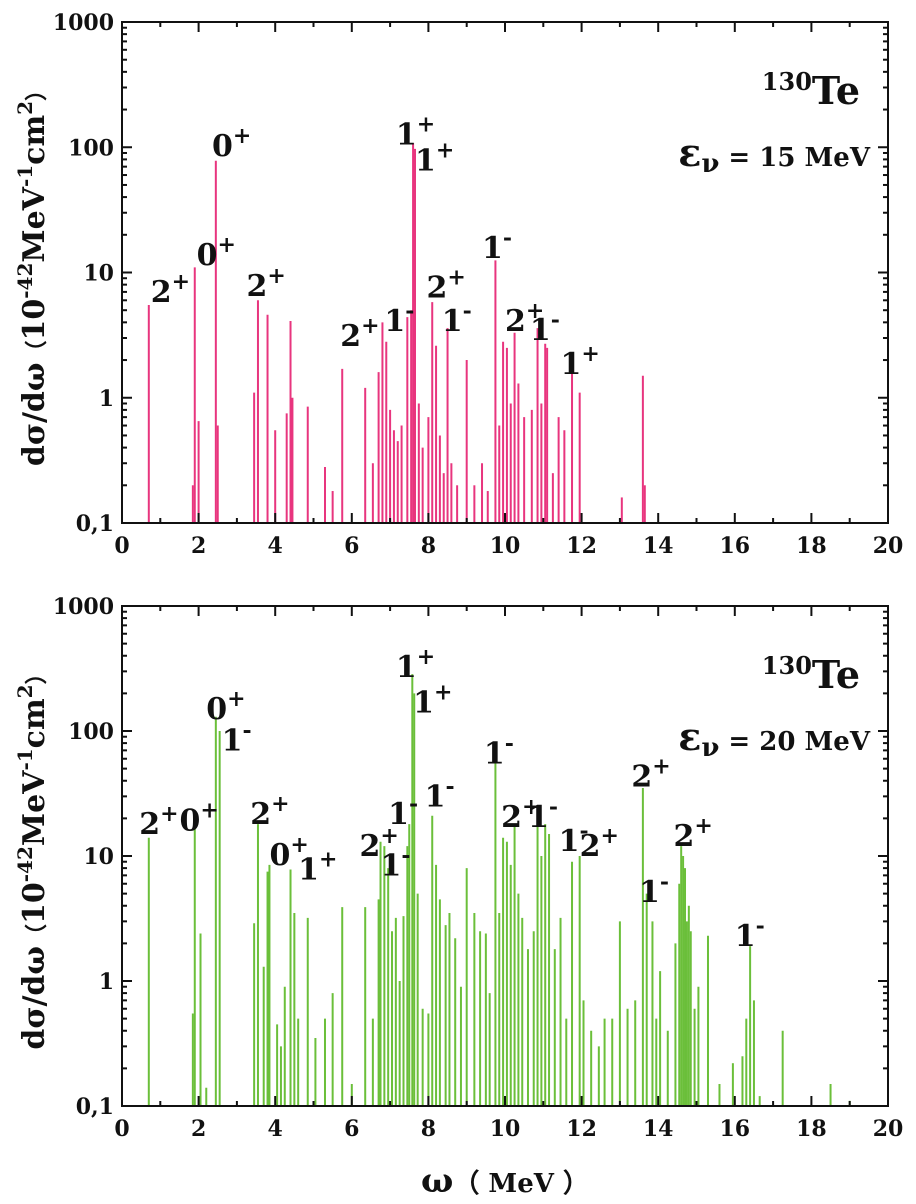  Describe the element at coordinates (734, 1129) in the screenshot. I see `x-tick-label: 16` at that location.